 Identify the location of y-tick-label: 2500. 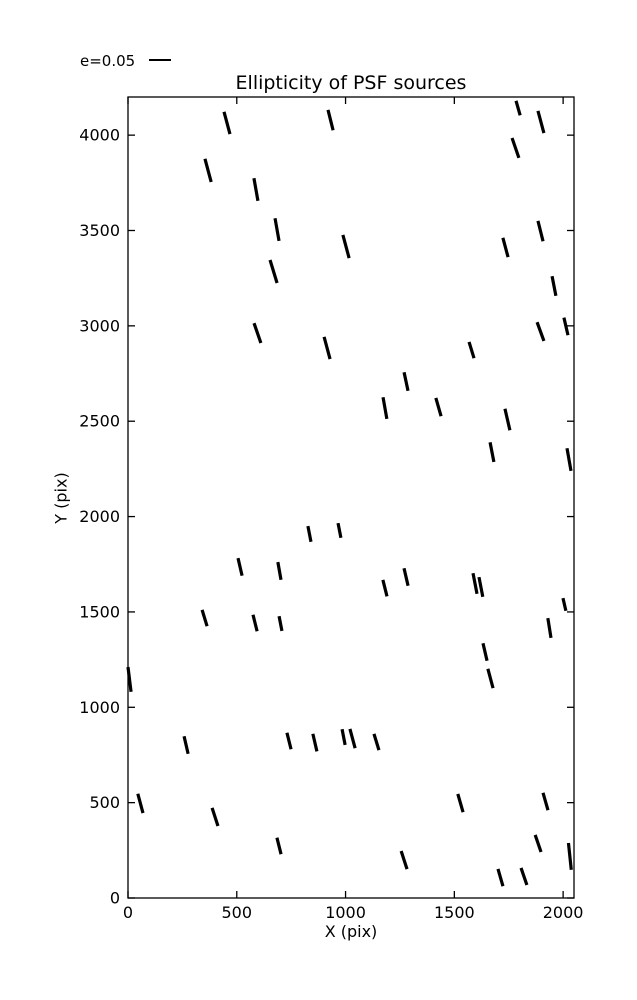
(99, 421).